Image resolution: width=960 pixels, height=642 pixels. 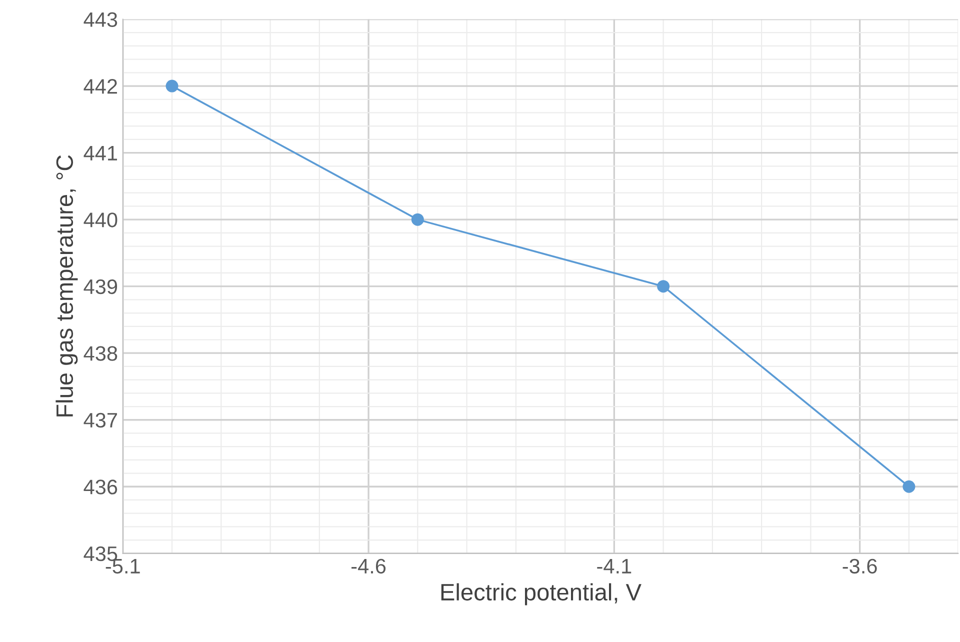 What do you see at coordinates (369, 566) in the screenshot?
I see `x-tick-label: -4.6` at bounding box center [369, 566].